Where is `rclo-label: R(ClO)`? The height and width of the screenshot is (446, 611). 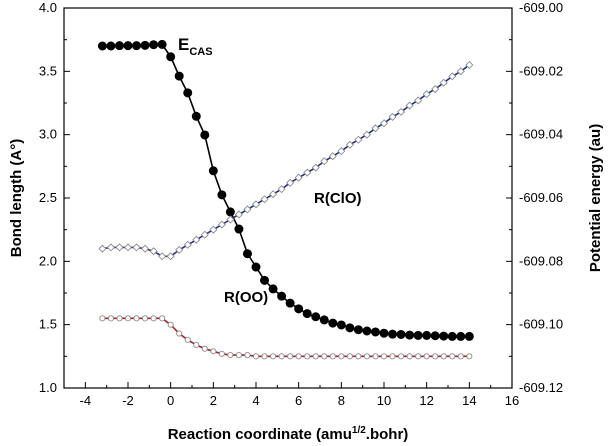
rclo-label: R(ClO) is located at coordinates (338, 198).